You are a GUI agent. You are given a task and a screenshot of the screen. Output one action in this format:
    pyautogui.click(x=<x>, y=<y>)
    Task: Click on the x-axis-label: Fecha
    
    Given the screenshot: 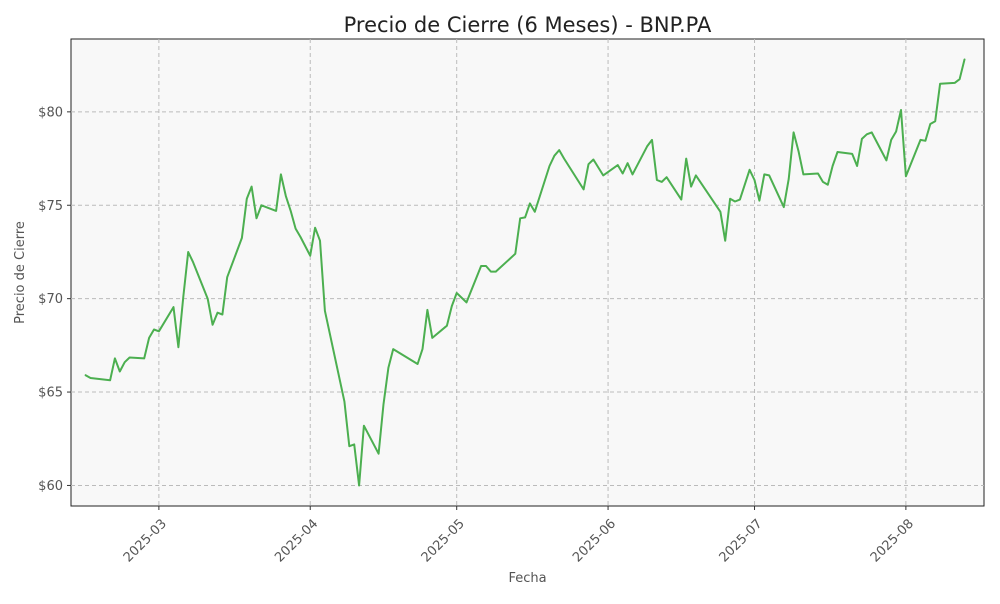 What is the action you would take?
    pyautogui.click(x=527, y=578)
    